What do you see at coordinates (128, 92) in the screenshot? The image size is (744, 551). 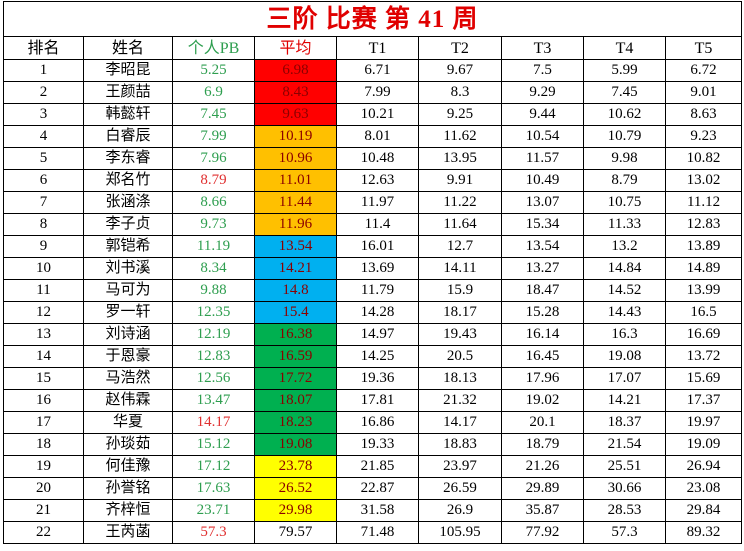 I see `table-cell: 王颜喆` at bounding box center [128, 92].